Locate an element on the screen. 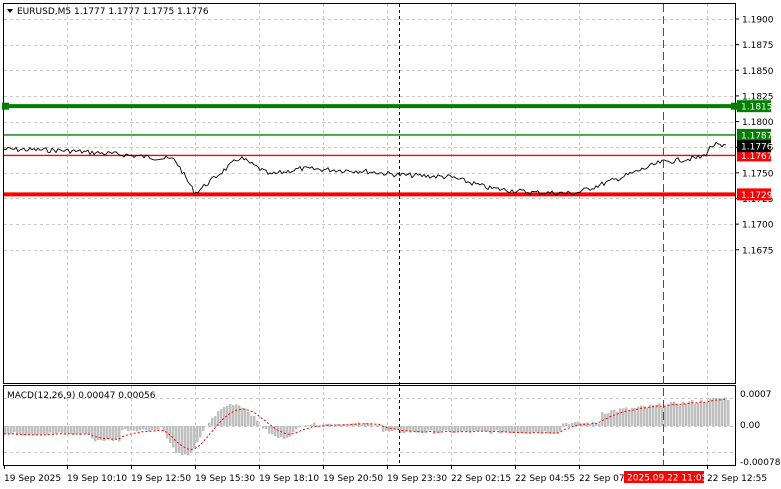 Image resolution: width=781 pixels, height=489 pixels. symbol-timeframe: EURUSD,M5 is located at coordinates (44, 12).